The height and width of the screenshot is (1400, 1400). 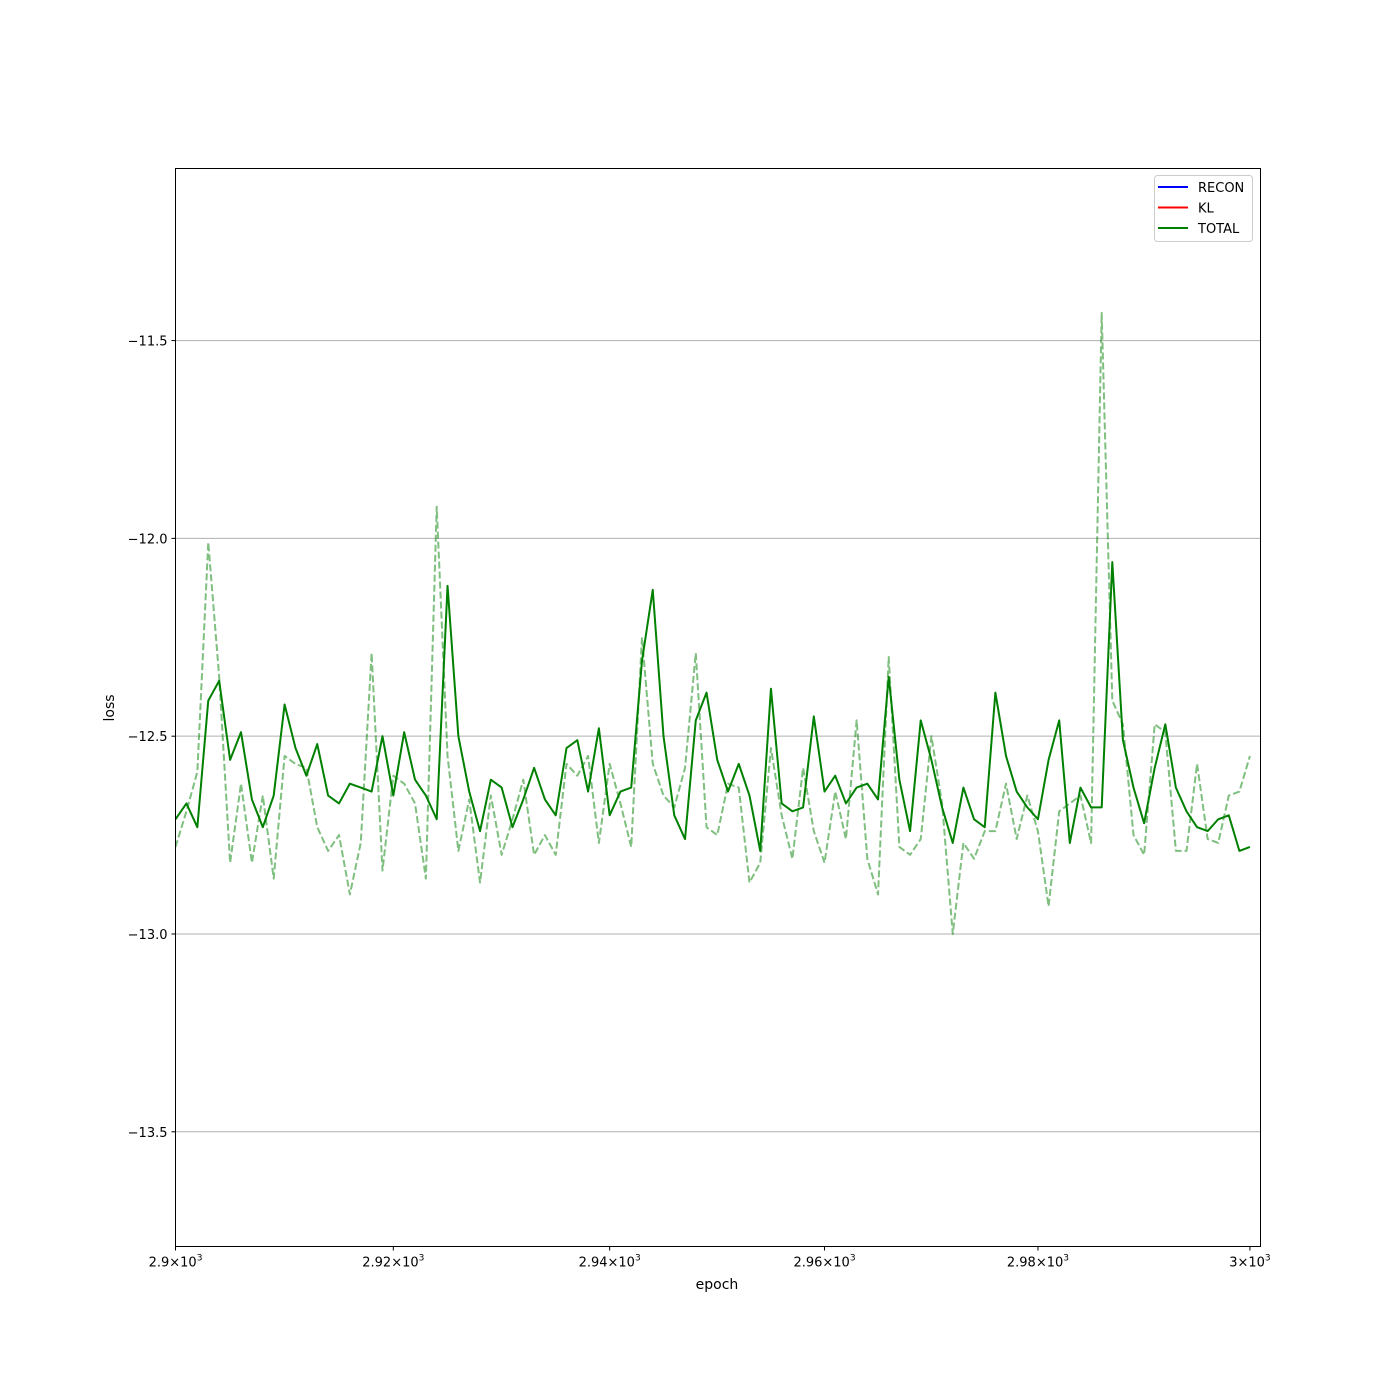 I want to click on y-tick-label-0: −11.5, so click(x=148, y=342).